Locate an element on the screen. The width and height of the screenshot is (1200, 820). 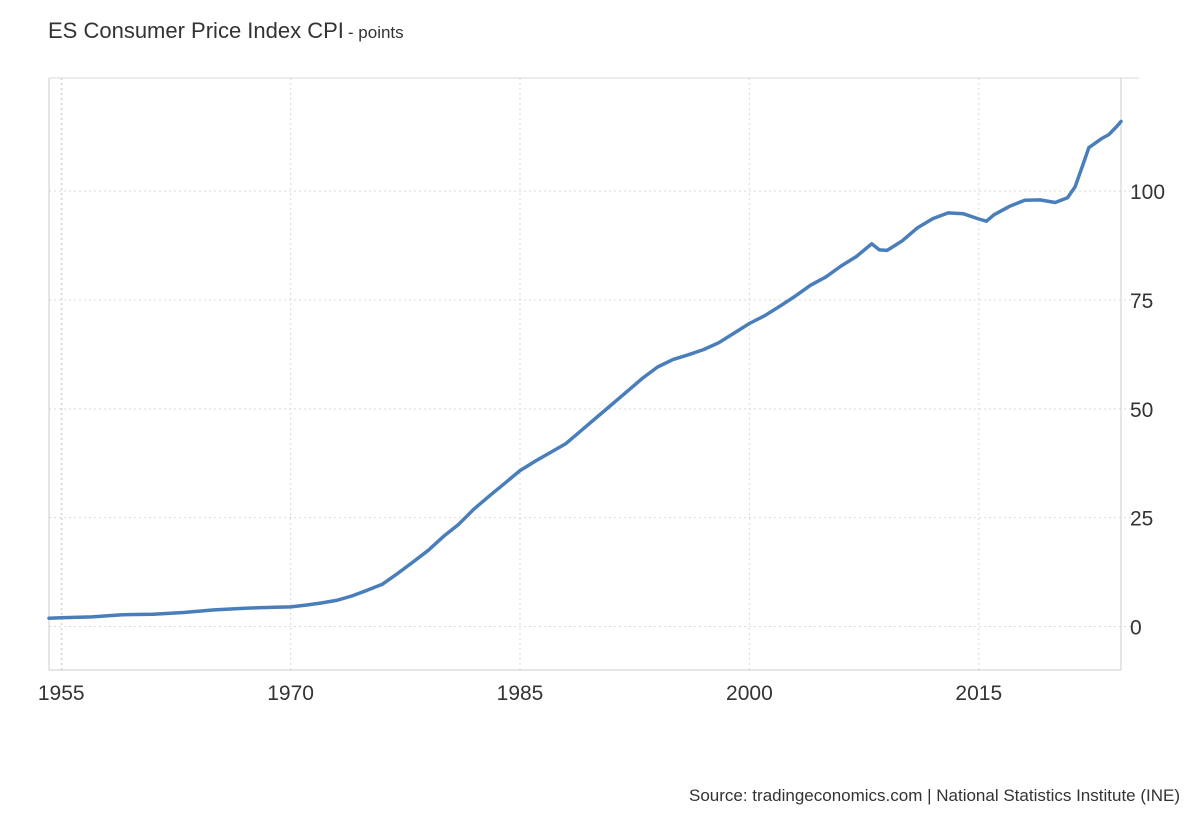
x-tick-label-2000: 2000 is located at coordinates (749, 693).